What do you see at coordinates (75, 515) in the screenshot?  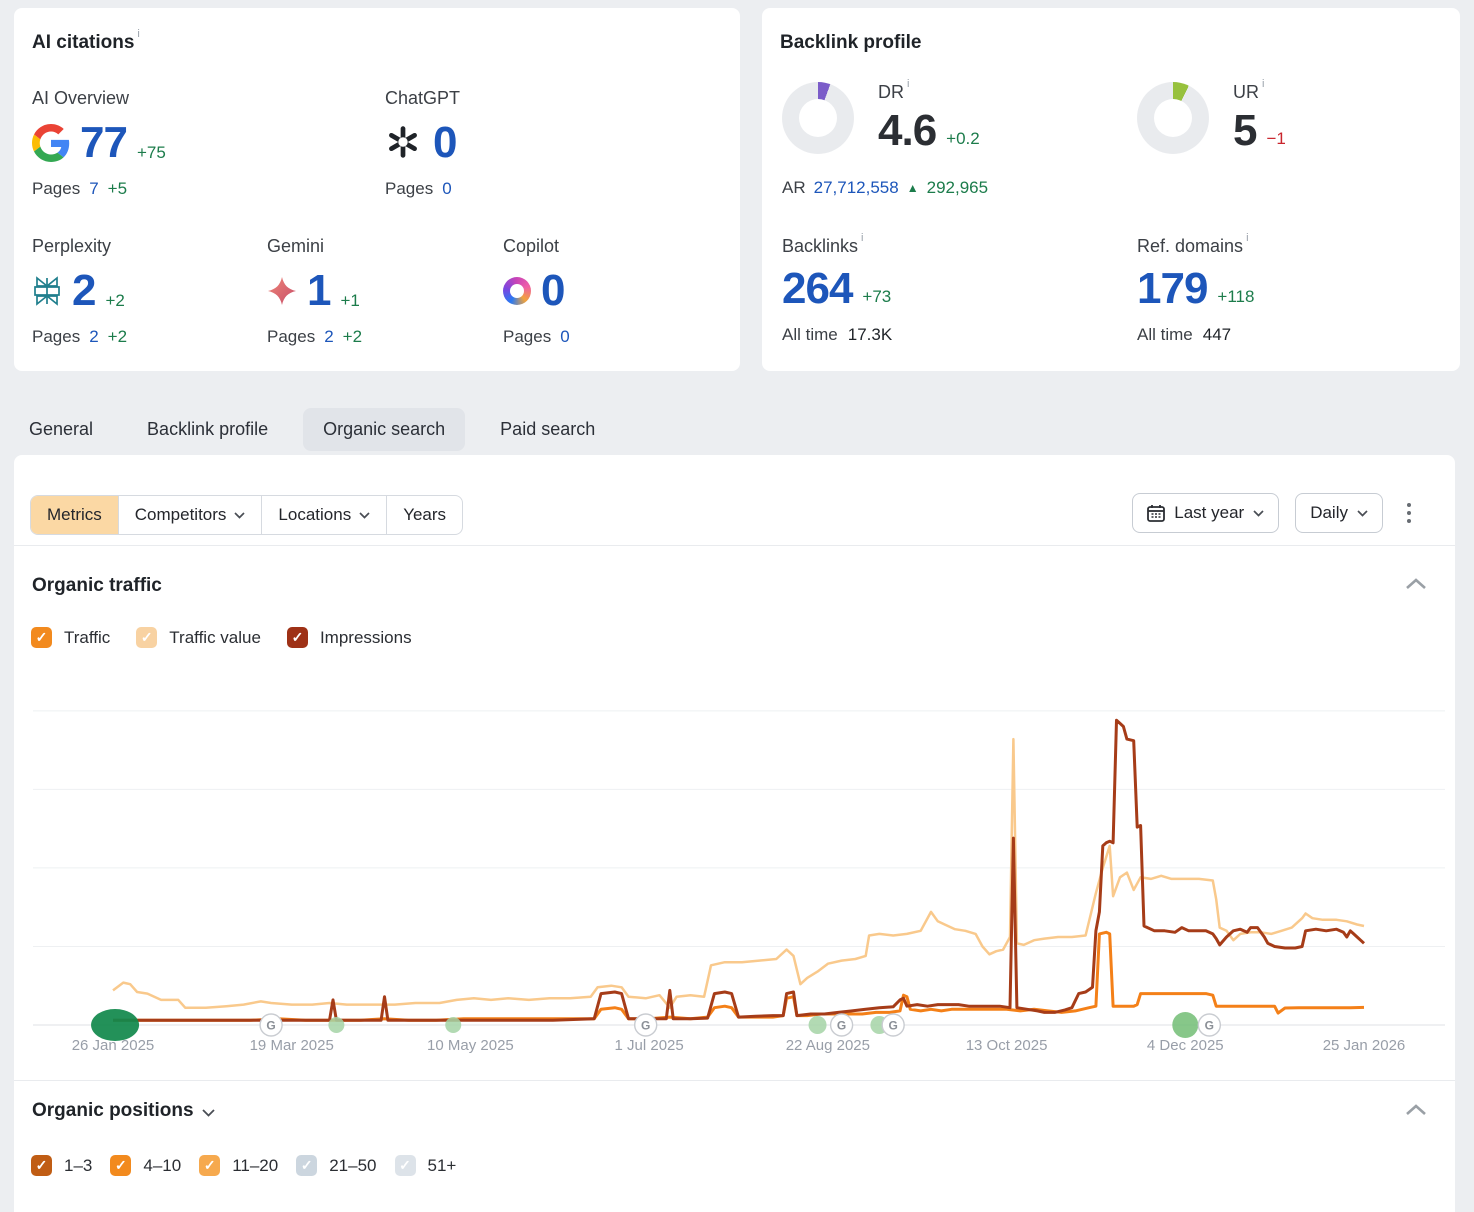 I see `segment-metrics: Metrics` at bounding box center [75, 515].